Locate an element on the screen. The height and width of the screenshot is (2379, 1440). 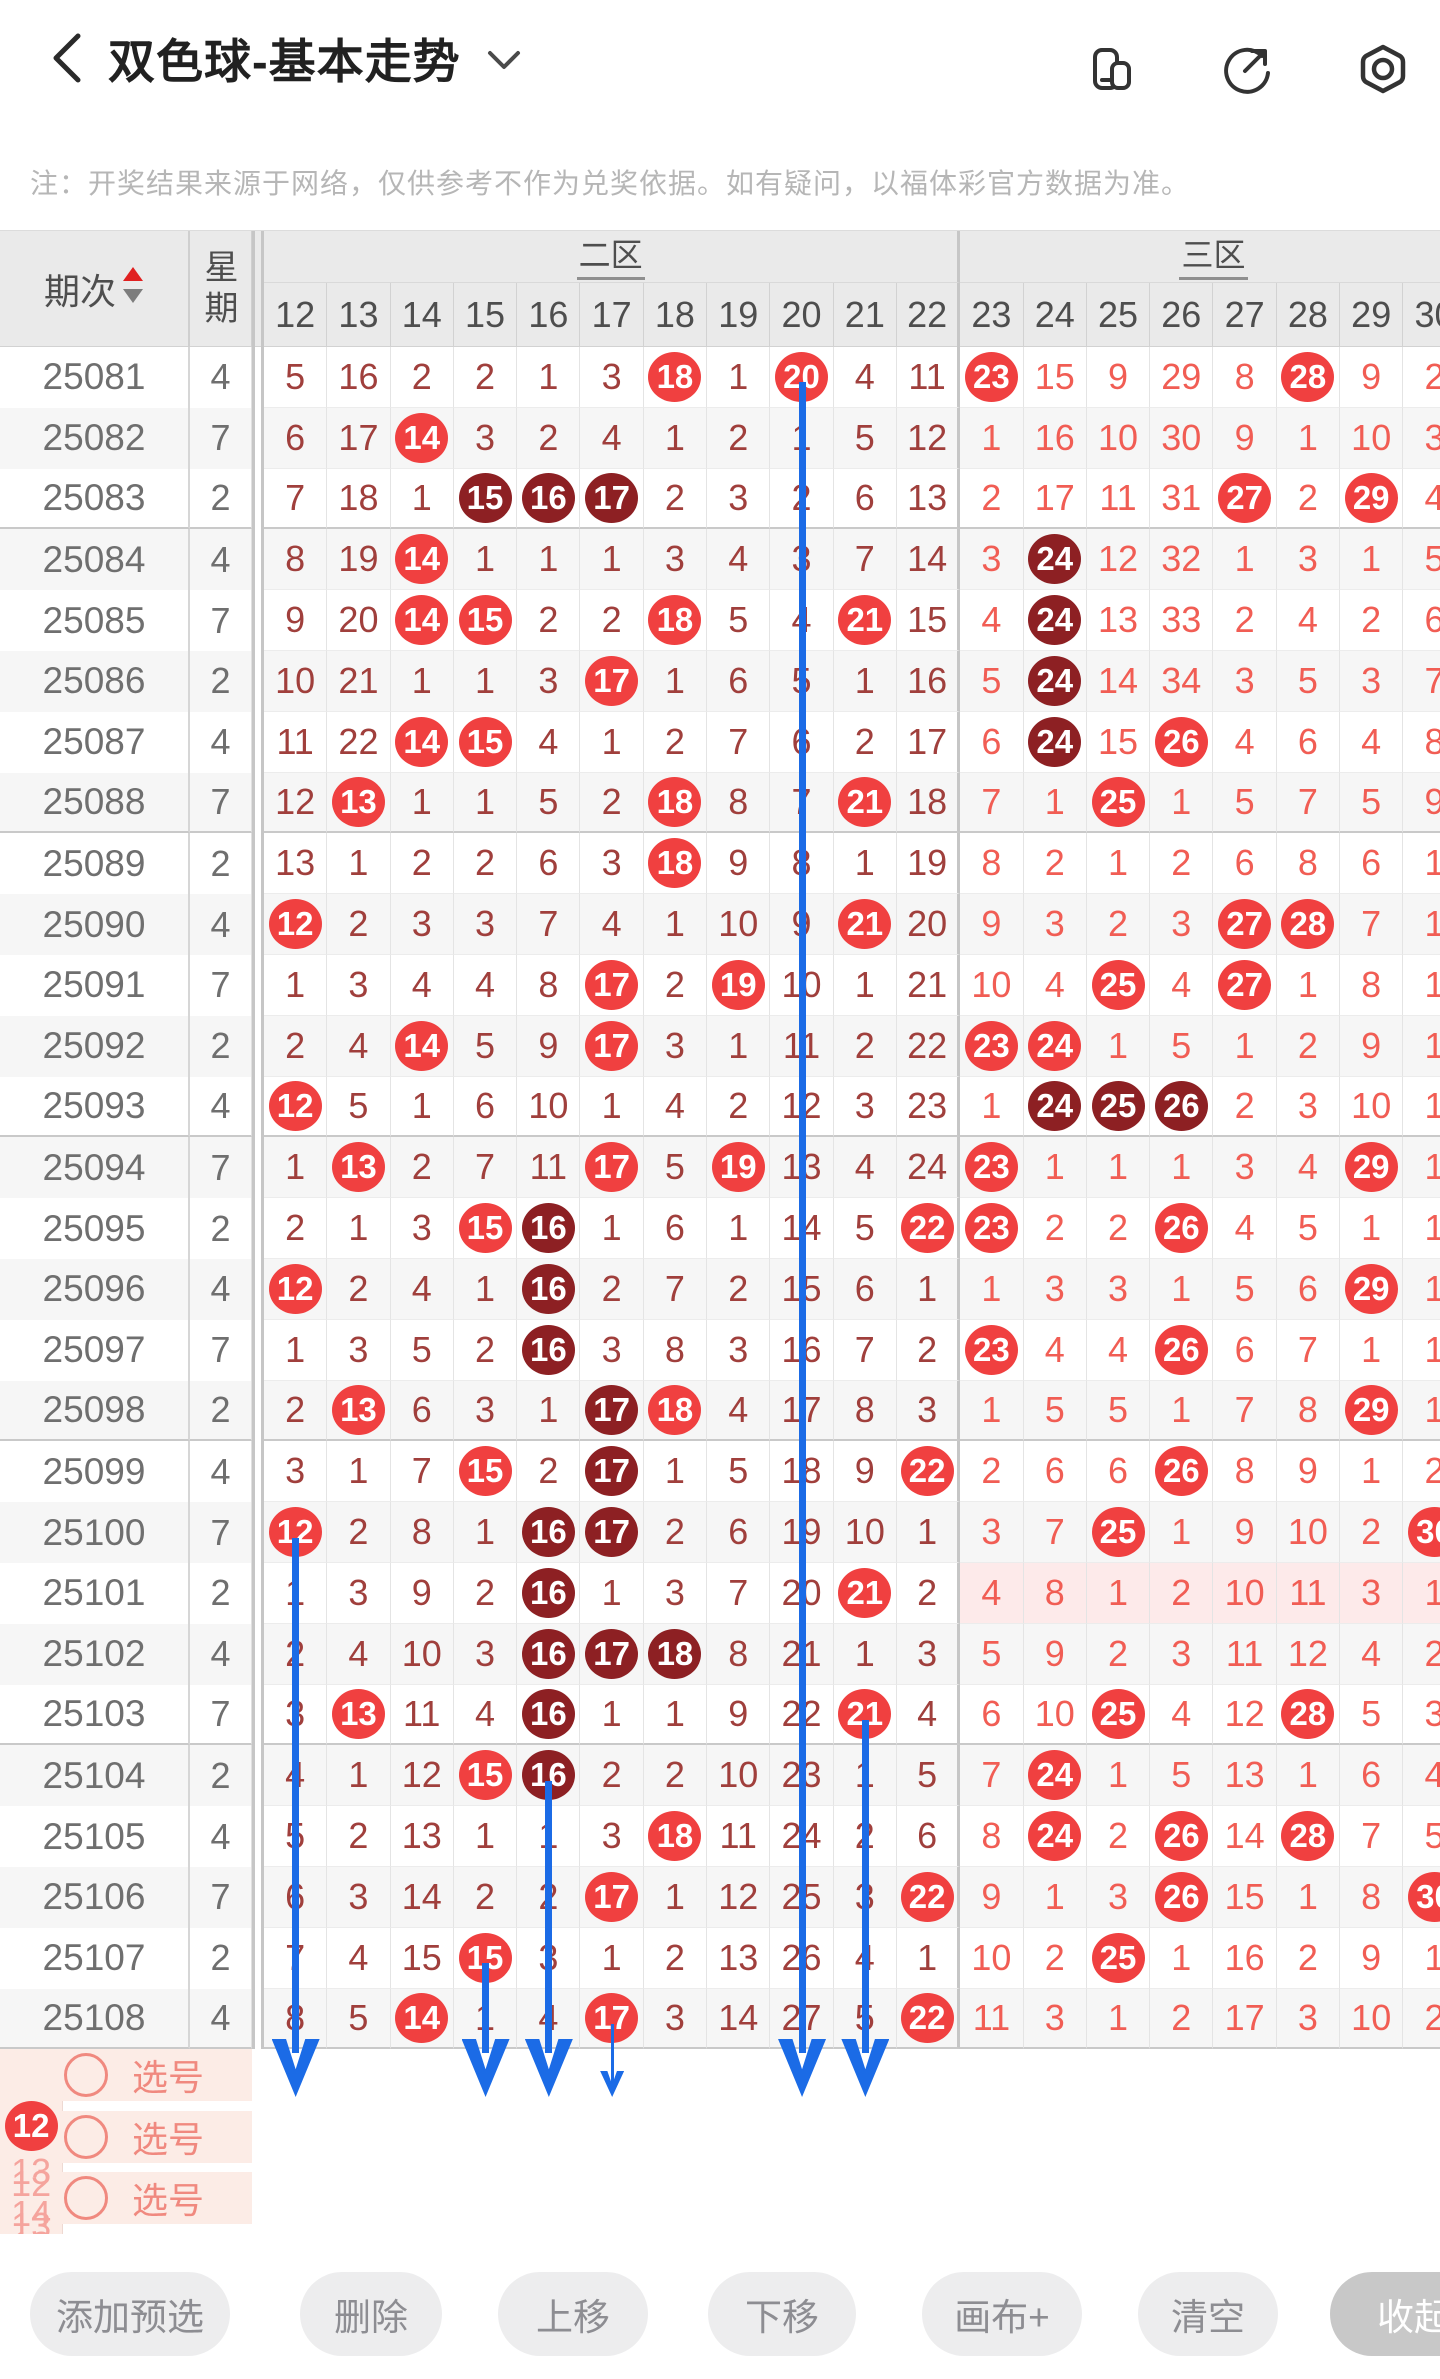
period-cell: 25082 is located at coordinates (95, 438).